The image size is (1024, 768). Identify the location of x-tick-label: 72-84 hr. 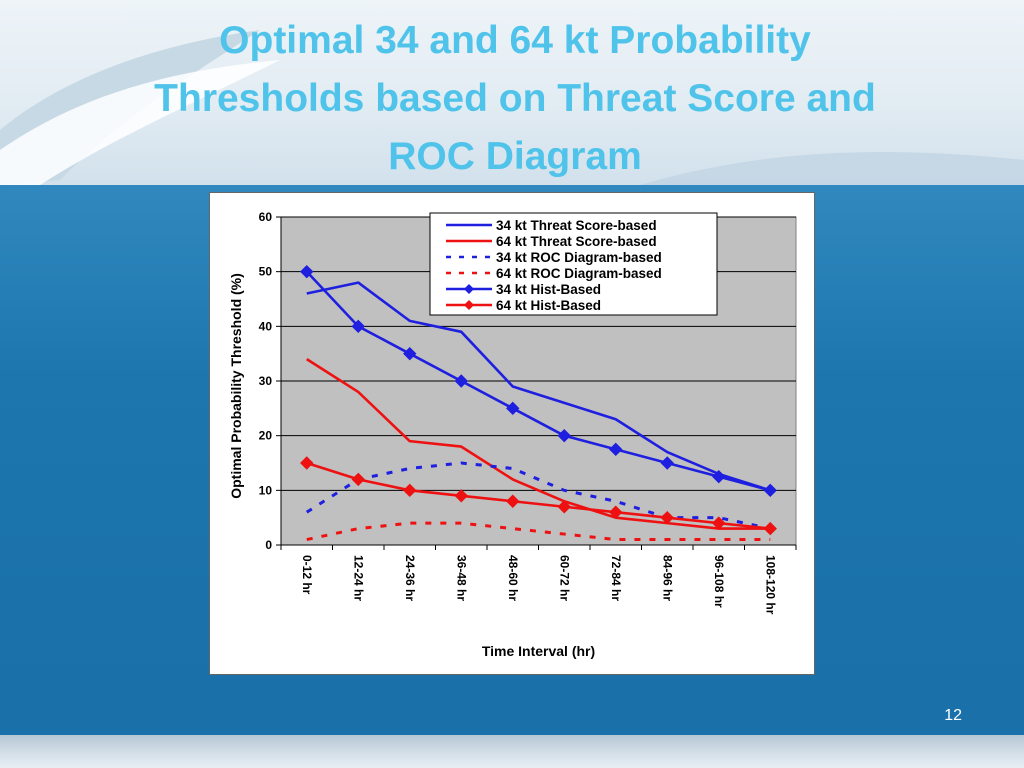
(616, 578).